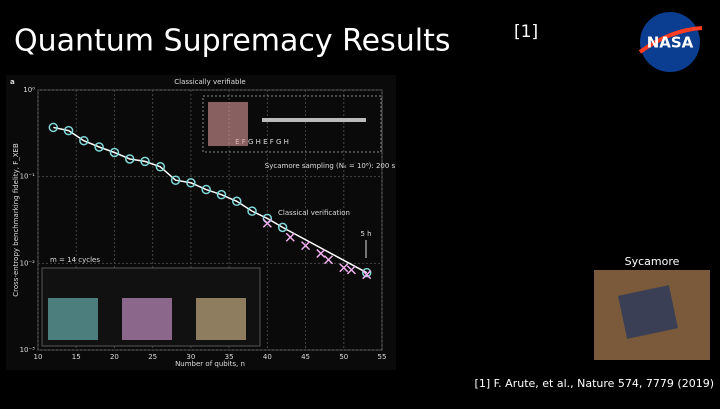 The width and height of the screenshot is (720, 409). Describe the element at coordinates (365, 234) in the screenshot. I see `annotation: 5 h` at that location.